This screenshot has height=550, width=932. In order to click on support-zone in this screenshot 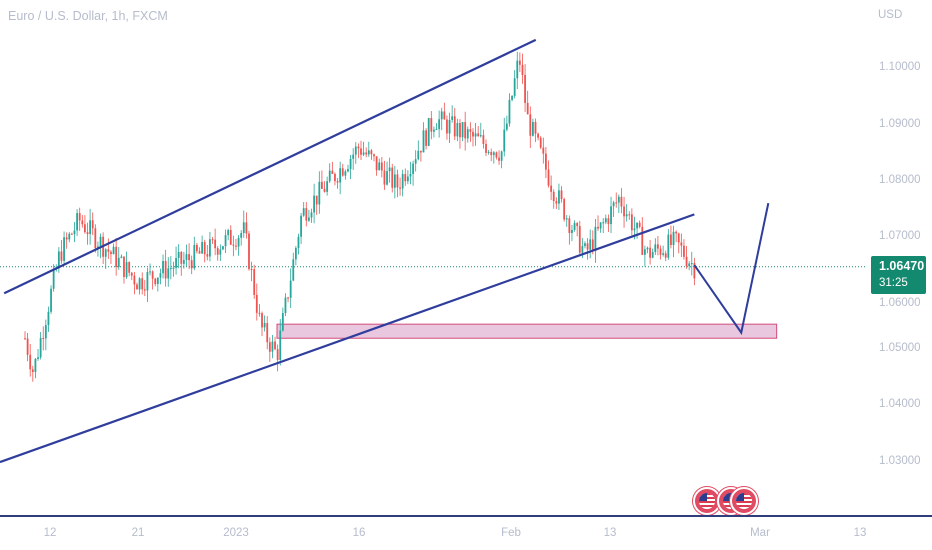, I will do `click(527, 331)`.